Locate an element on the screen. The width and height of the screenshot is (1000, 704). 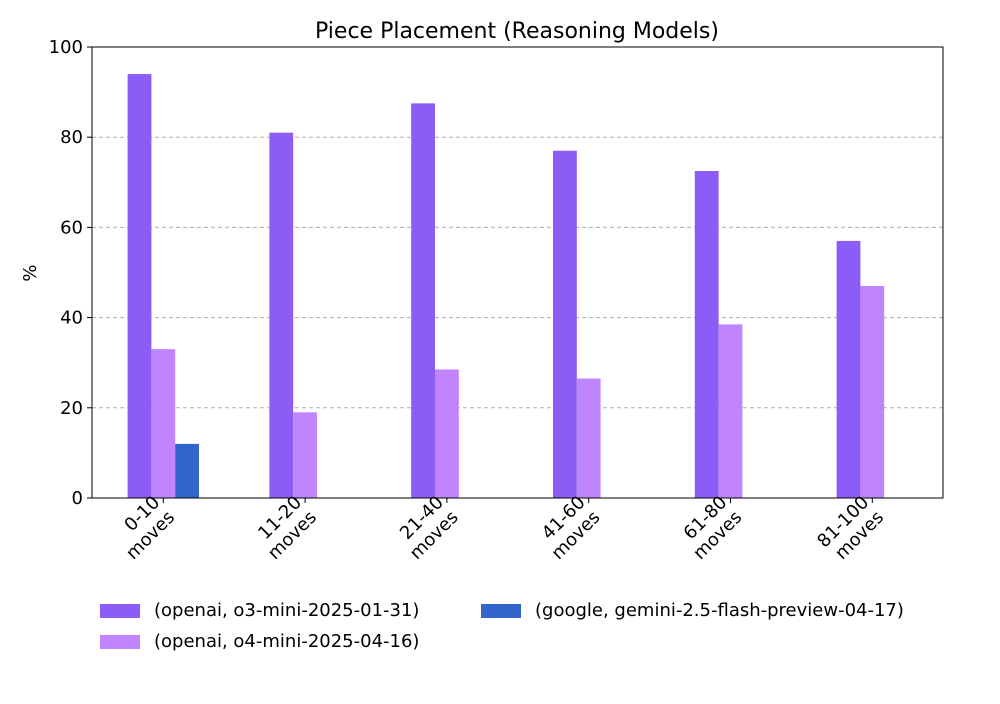
legend-label: (openai, o3-mini-2025-01-31) is located at coordinates (287, 610).